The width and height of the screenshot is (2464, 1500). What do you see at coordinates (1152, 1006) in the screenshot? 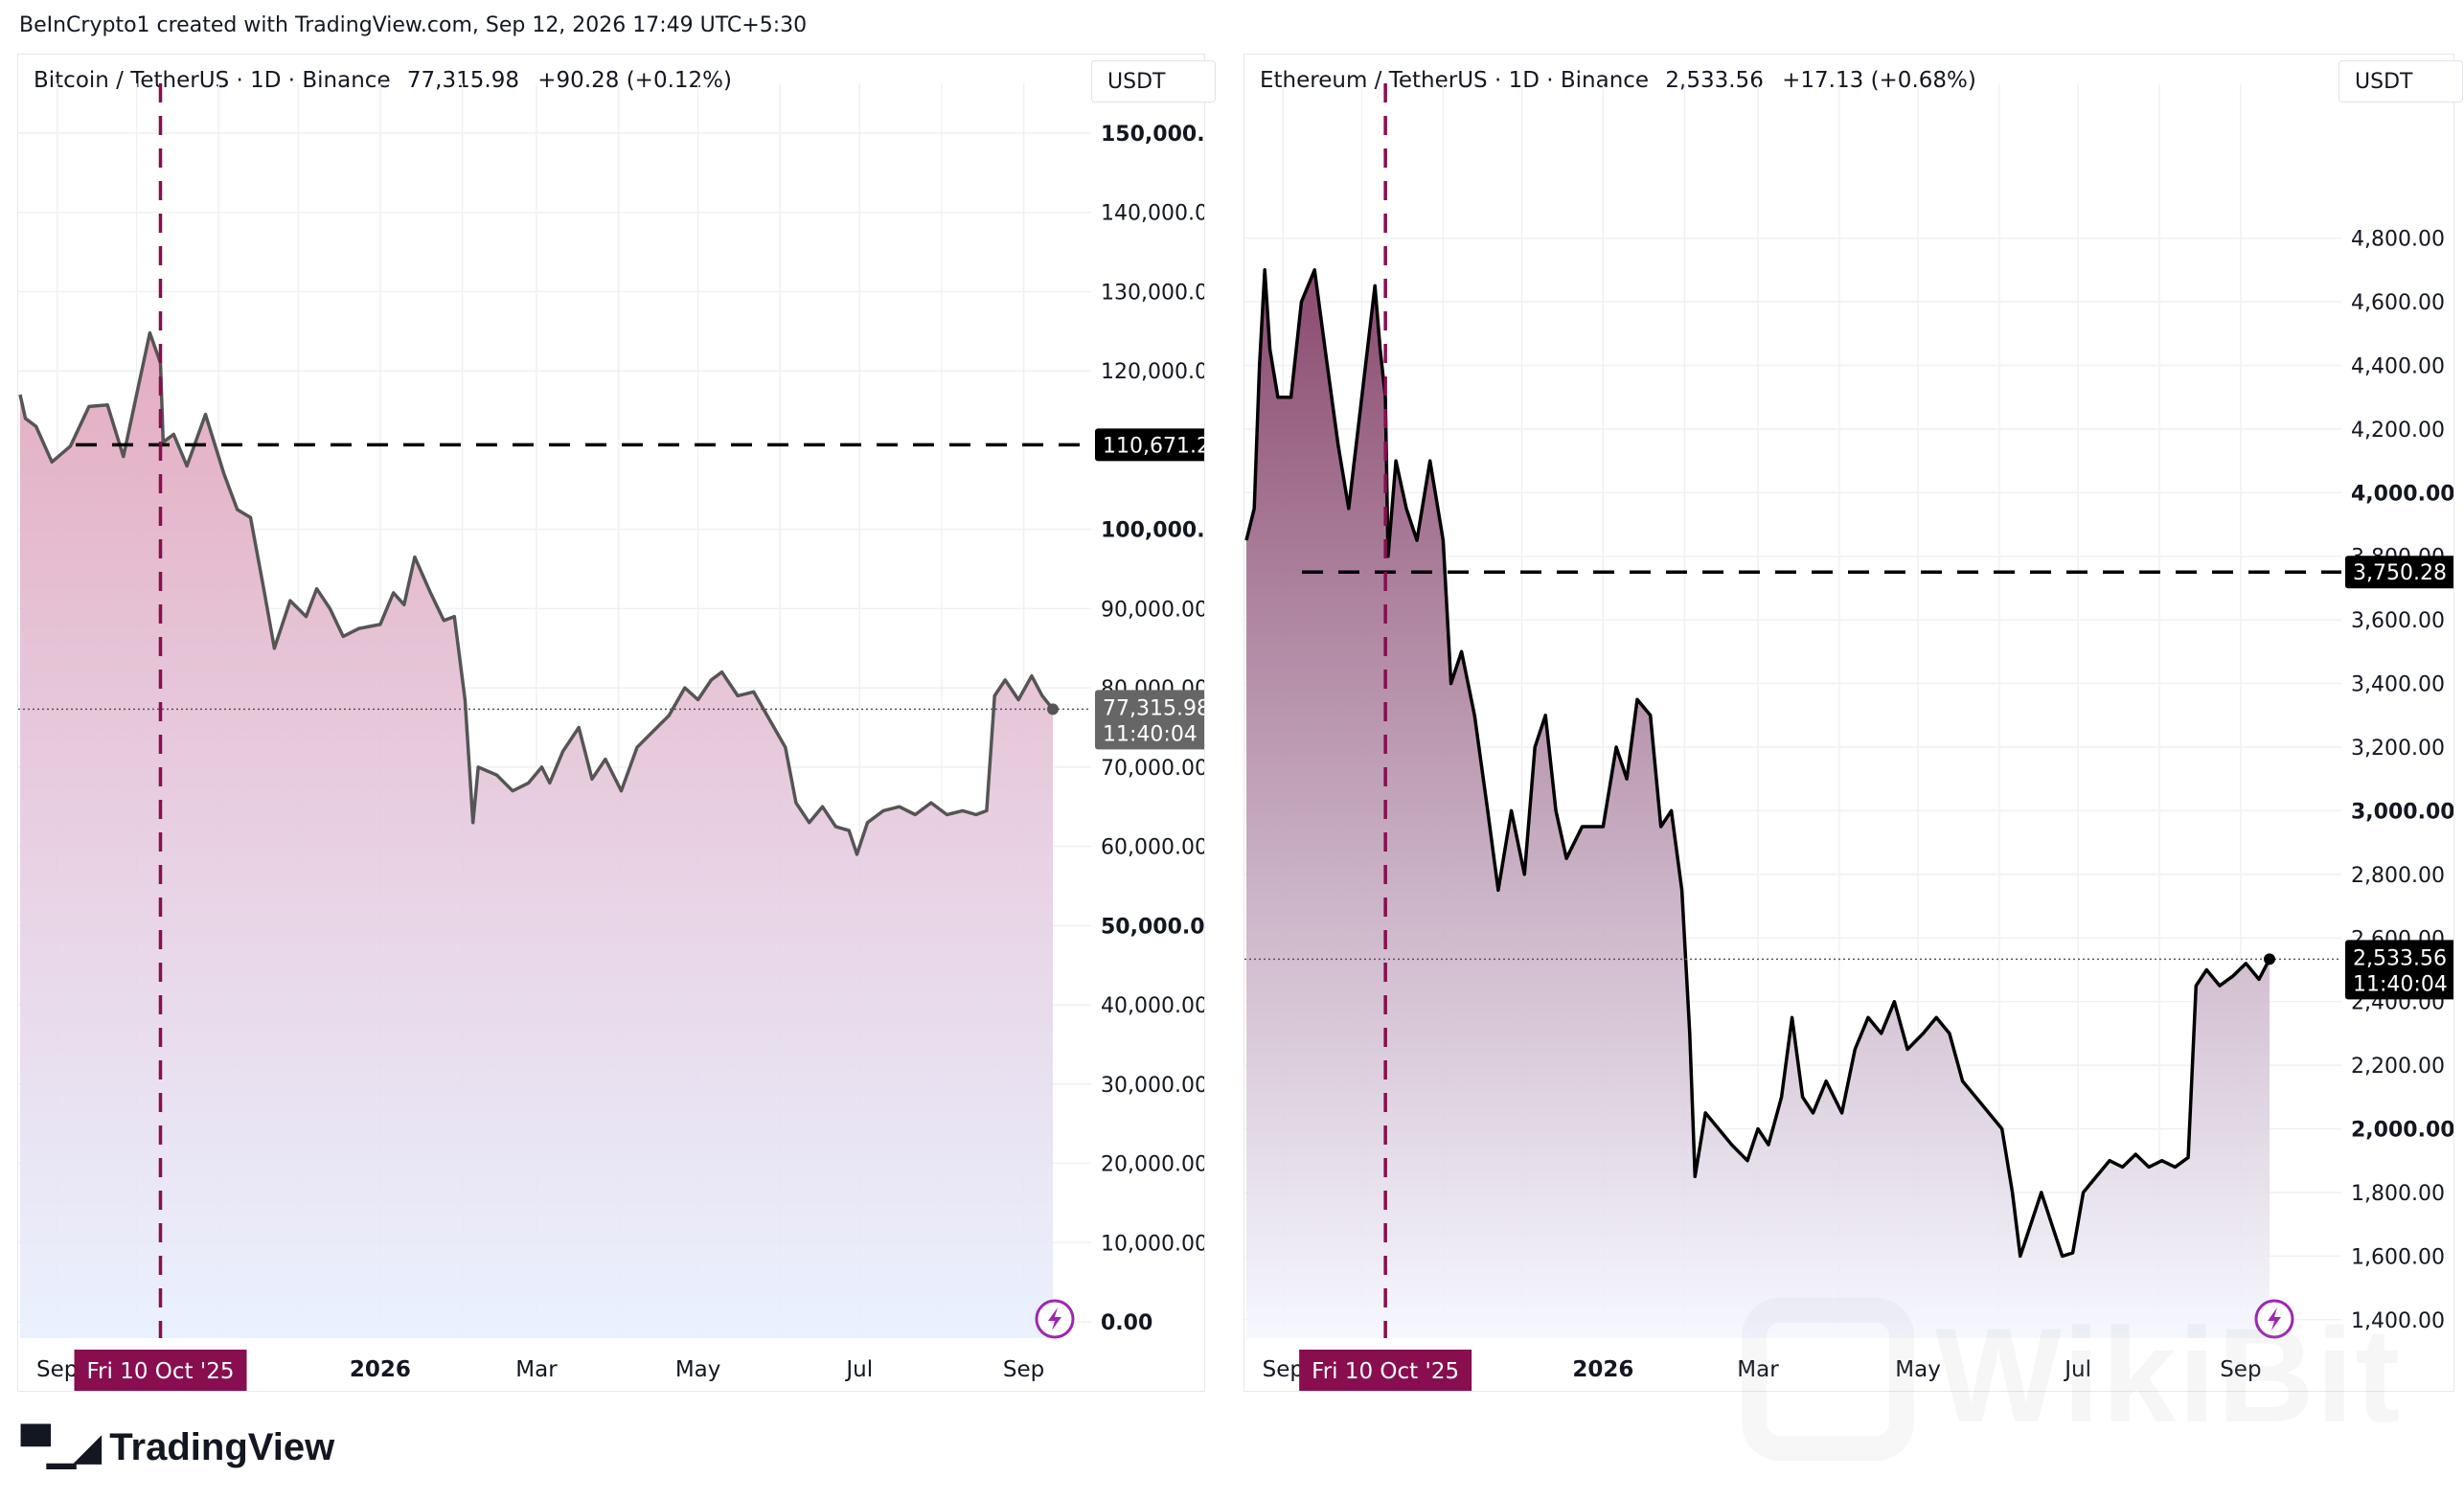
I see `y-tick-label: 40,000.00` at bounding box center [1152, 1006].